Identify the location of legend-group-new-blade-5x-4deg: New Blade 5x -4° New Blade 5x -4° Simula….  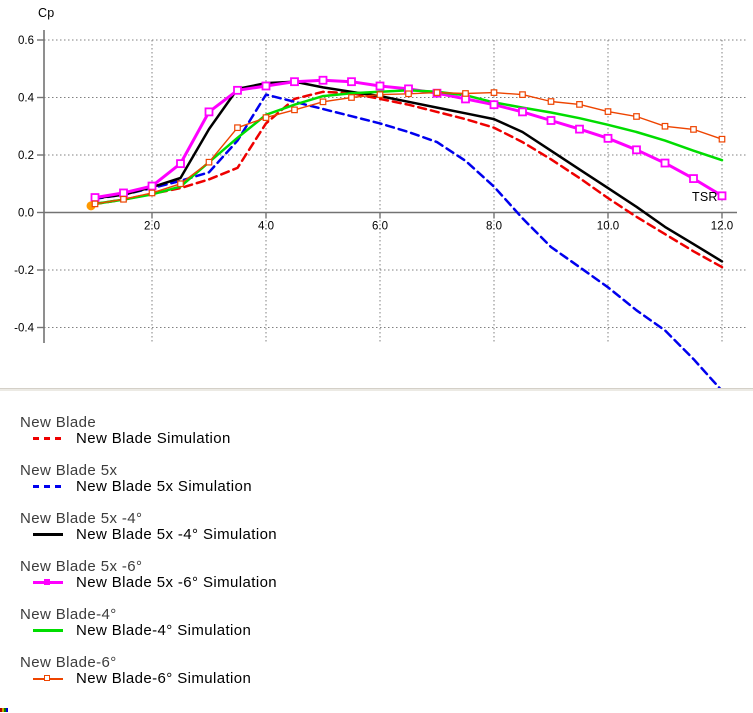
(370, 526).